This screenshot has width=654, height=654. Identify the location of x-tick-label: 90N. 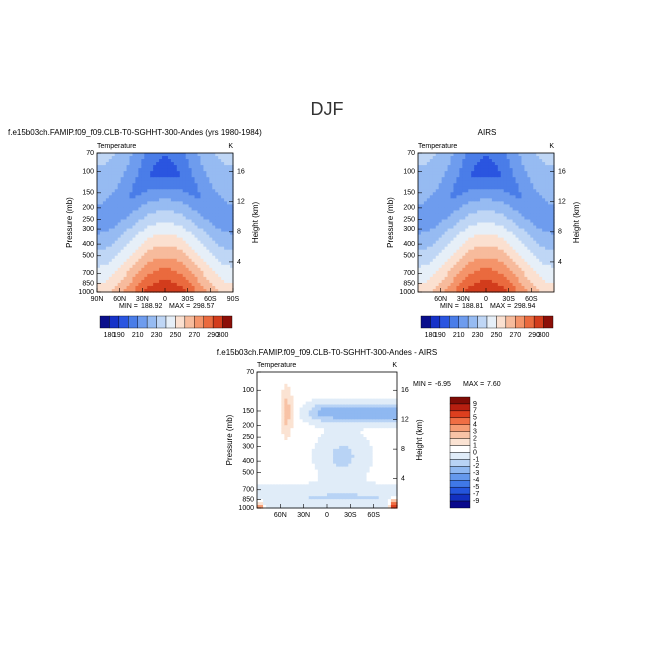
(97, 299).